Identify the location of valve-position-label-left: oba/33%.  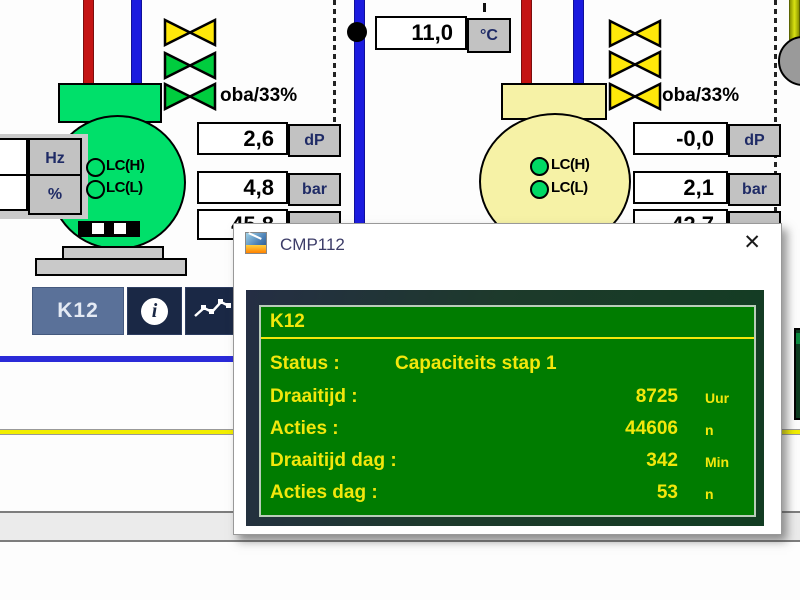
(259, 95).